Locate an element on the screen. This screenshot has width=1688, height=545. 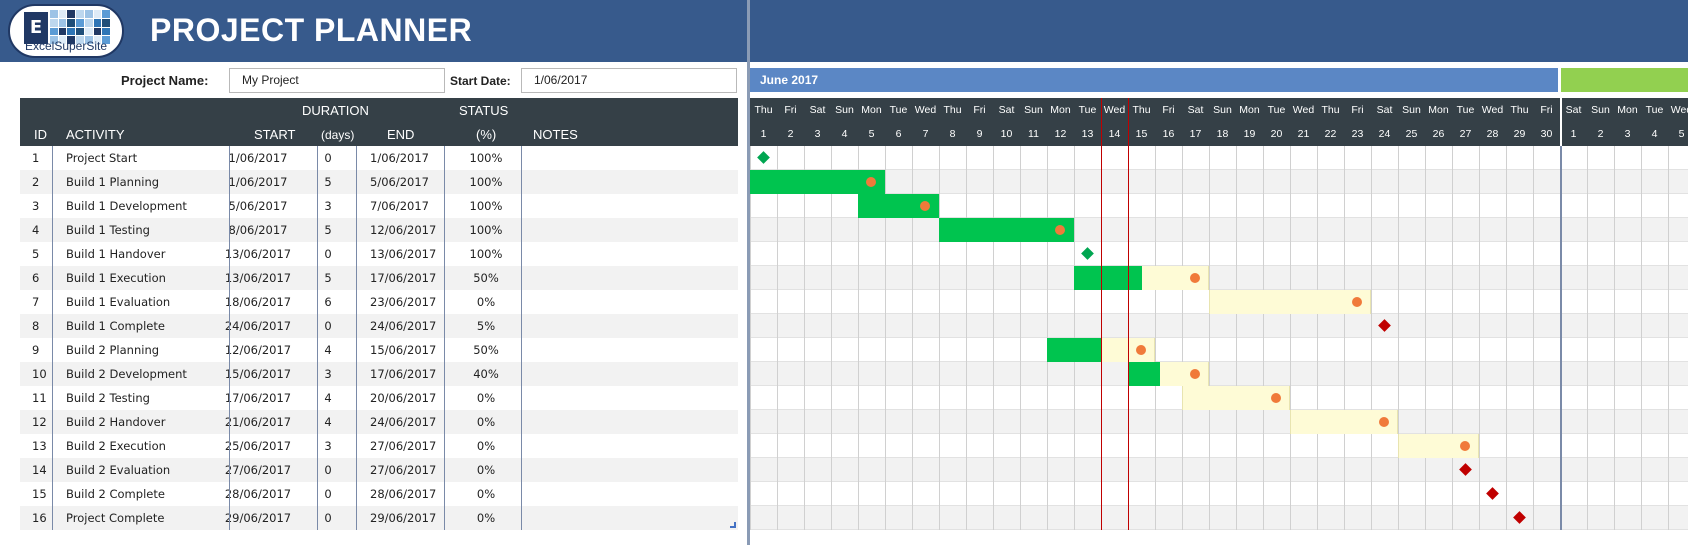
cell-activity: Build 1 Testing is located at coordinates (108, 230).